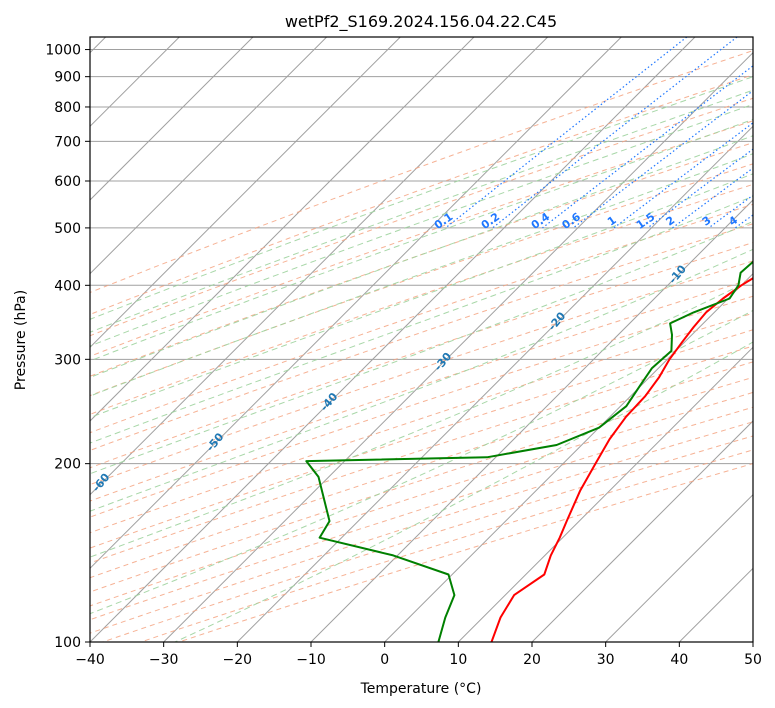  I want to click on x-tick-label: 50, so click(753, 660).